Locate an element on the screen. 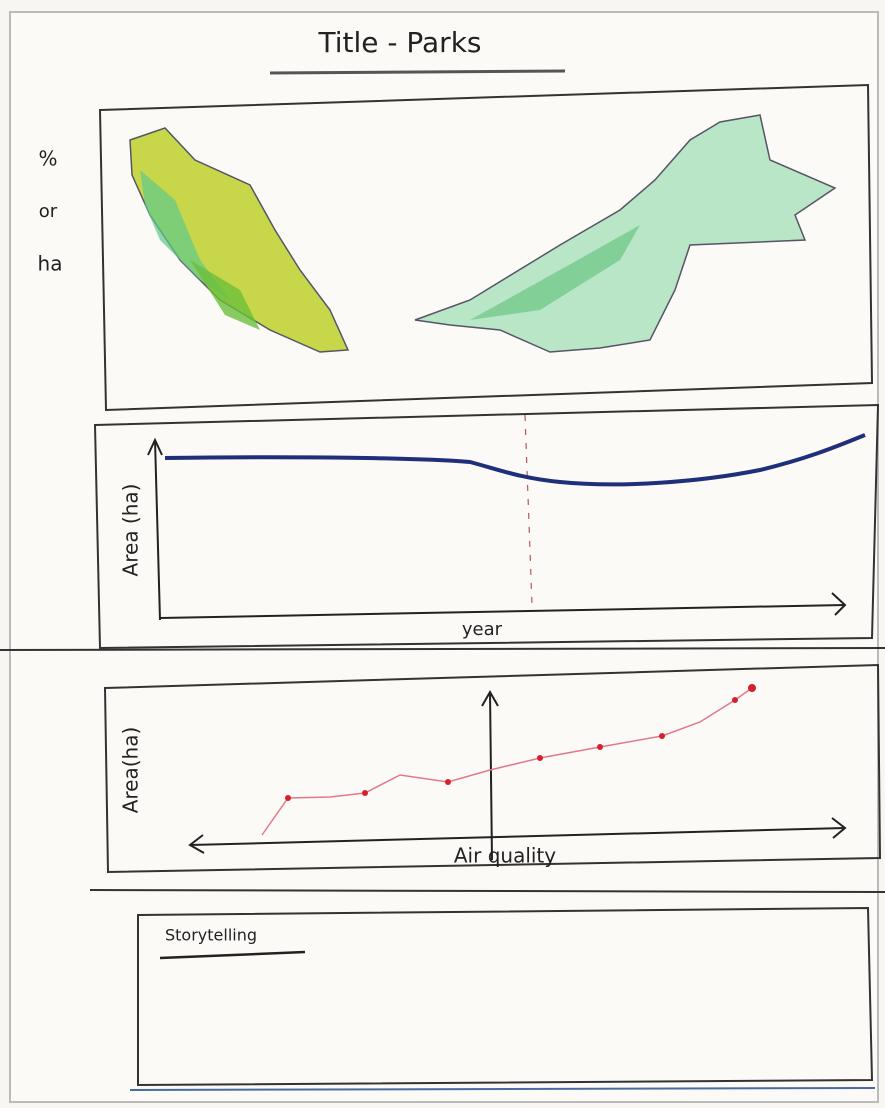 The height and width of the screenshot is (1108, 885). story-panel is located at coordinates (505, 996).